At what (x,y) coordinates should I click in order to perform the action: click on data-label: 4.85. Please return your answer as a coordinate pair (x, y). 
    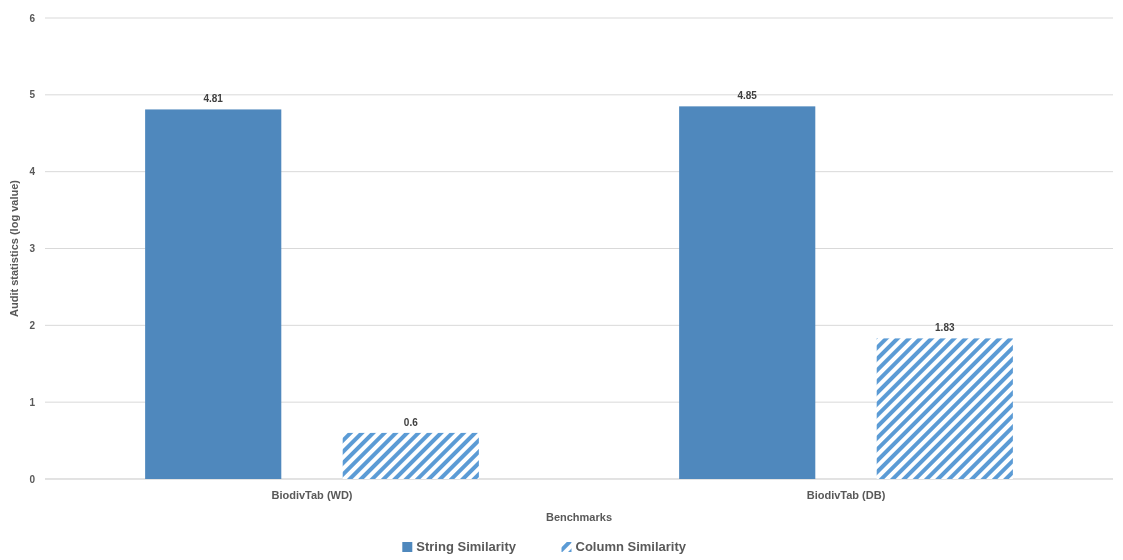
    Looking at the image, I should click on (747, 96).